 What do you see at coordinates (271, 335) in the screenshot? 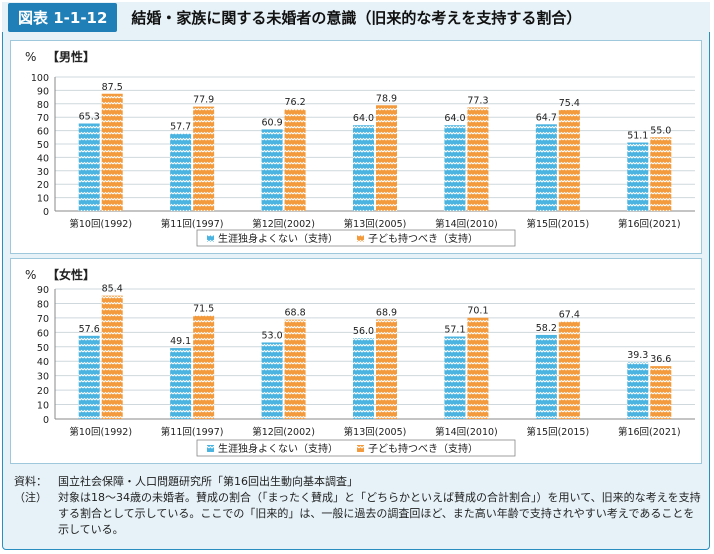
I see `data-label: 53.0` at bounding box center [271, 335].